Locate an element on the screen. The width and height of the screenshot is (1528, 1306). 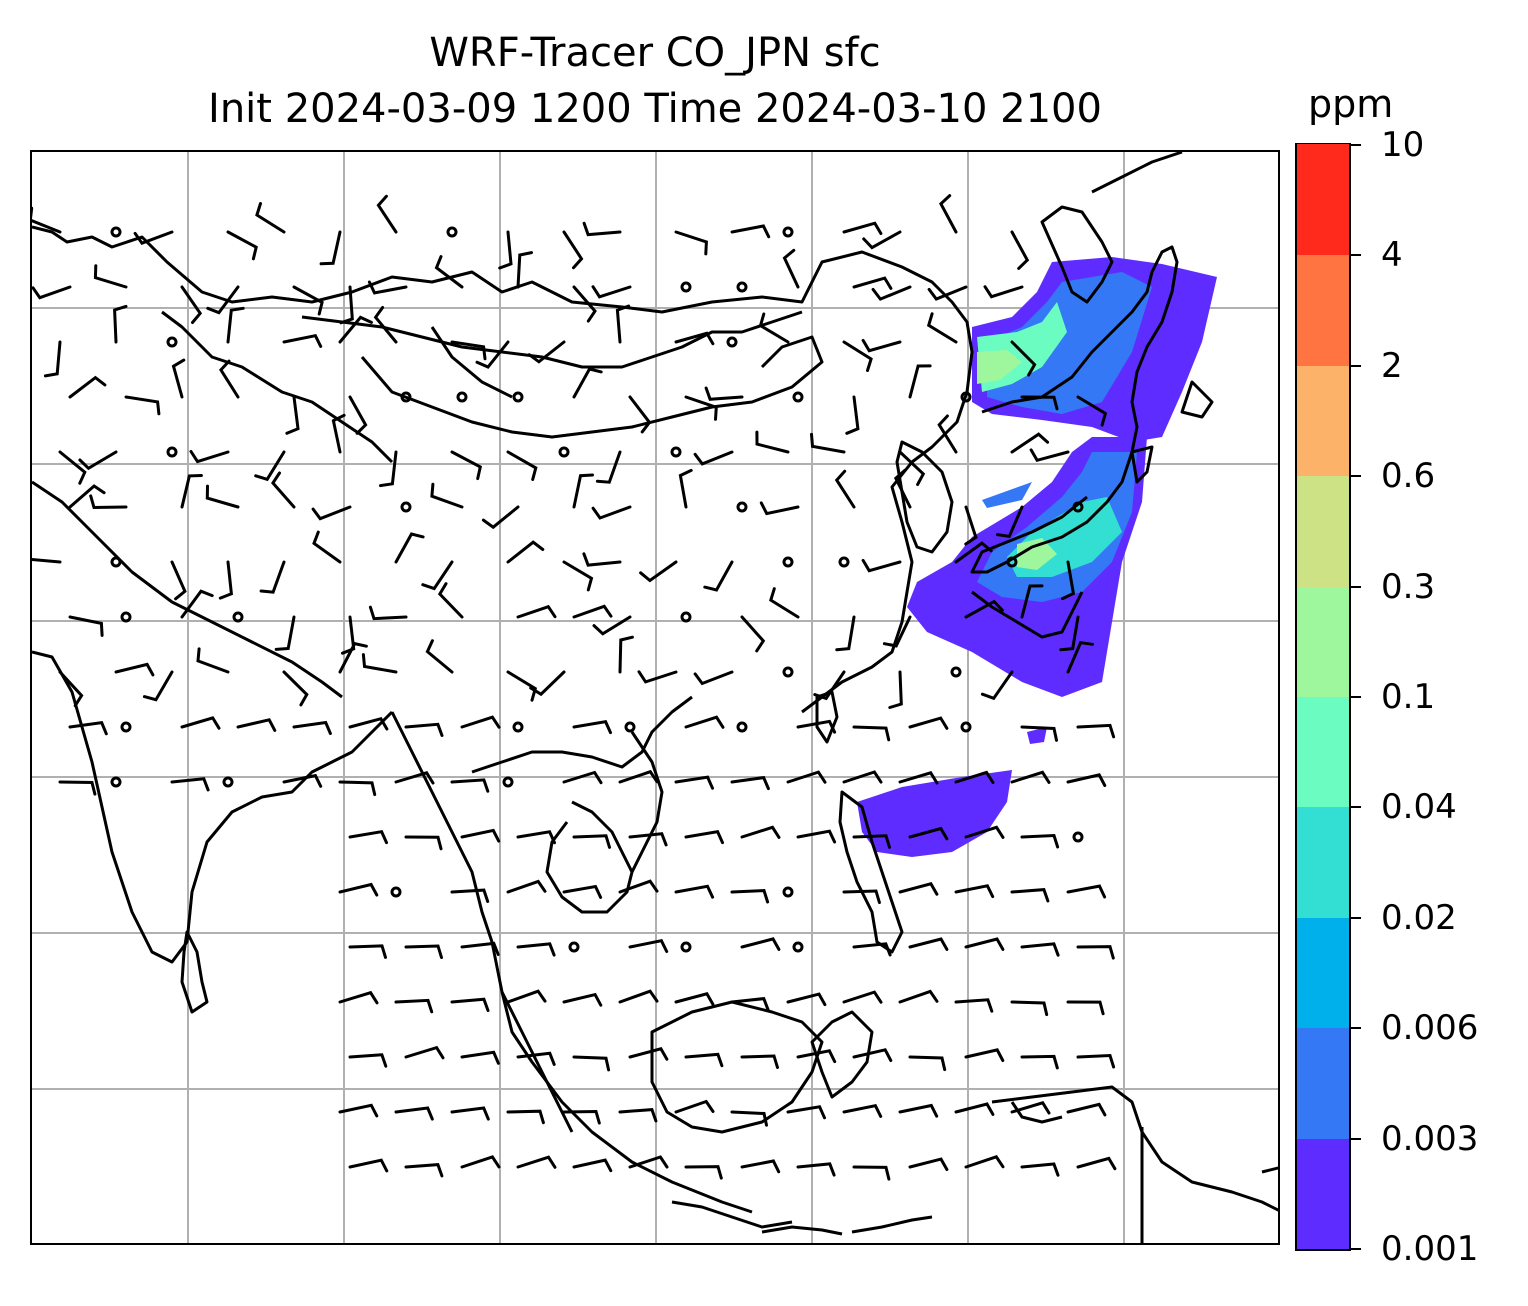
plume-small is located at coordinates (1037, 735).